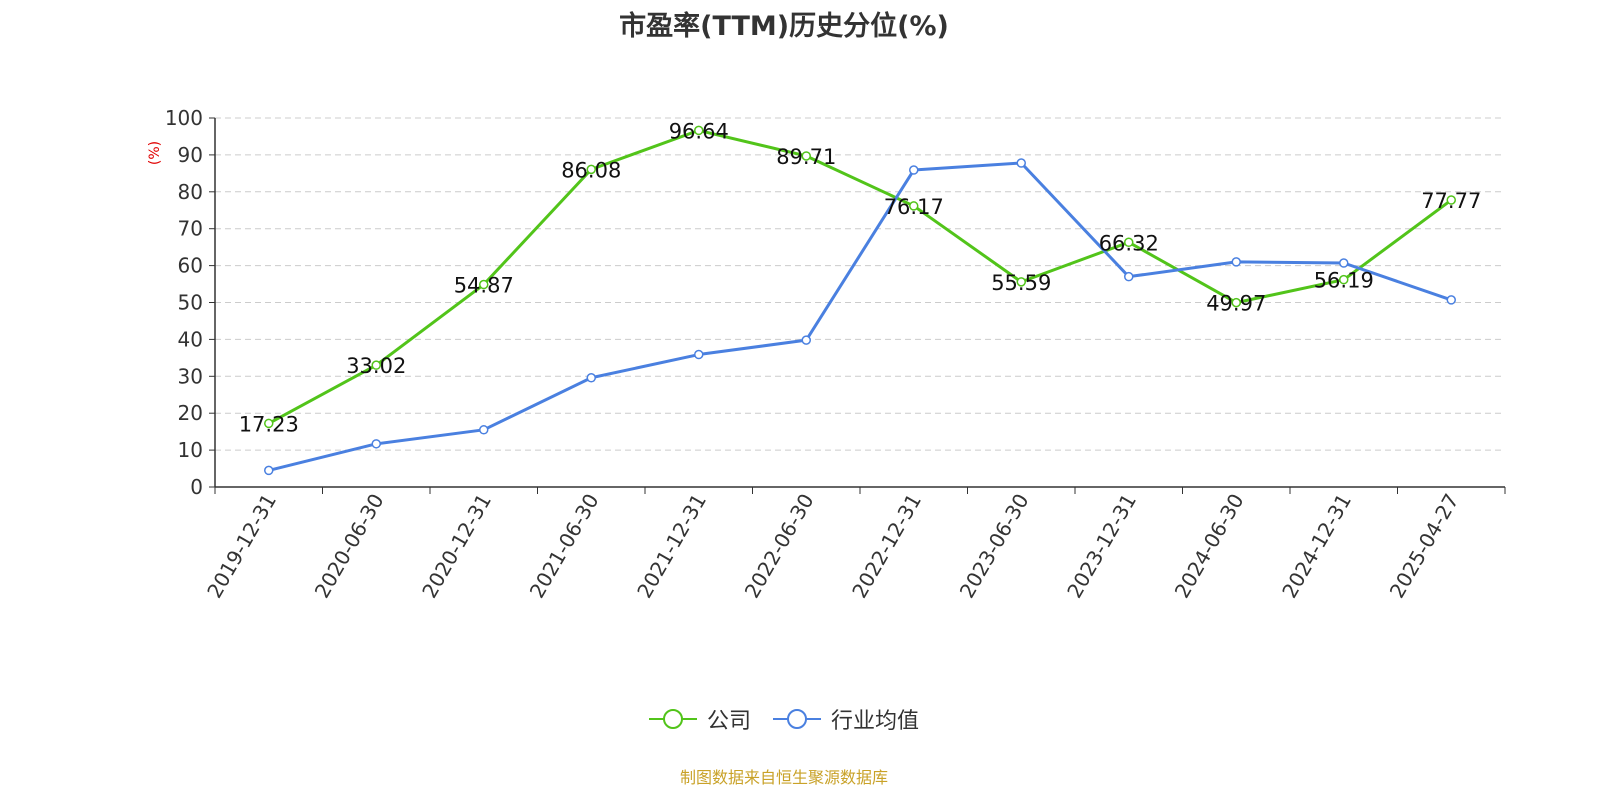 This screenshot has height=800, width=1600. What do you see at coordinates (190, 303) in the screenshot?
I see `y-tick-label: 50` at bounding box center [190, 303].